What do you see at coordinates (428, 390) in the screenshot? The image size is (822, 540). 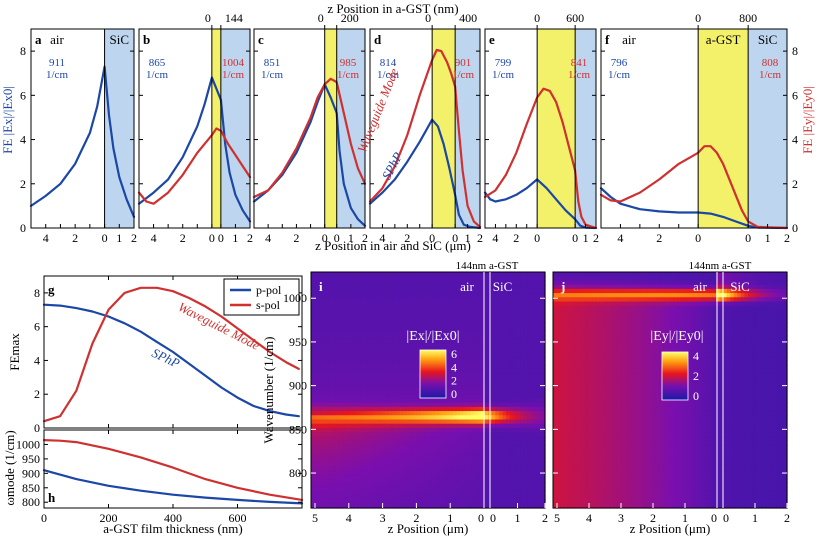 I see `heatmap-i` at bounding box center [428, 390].